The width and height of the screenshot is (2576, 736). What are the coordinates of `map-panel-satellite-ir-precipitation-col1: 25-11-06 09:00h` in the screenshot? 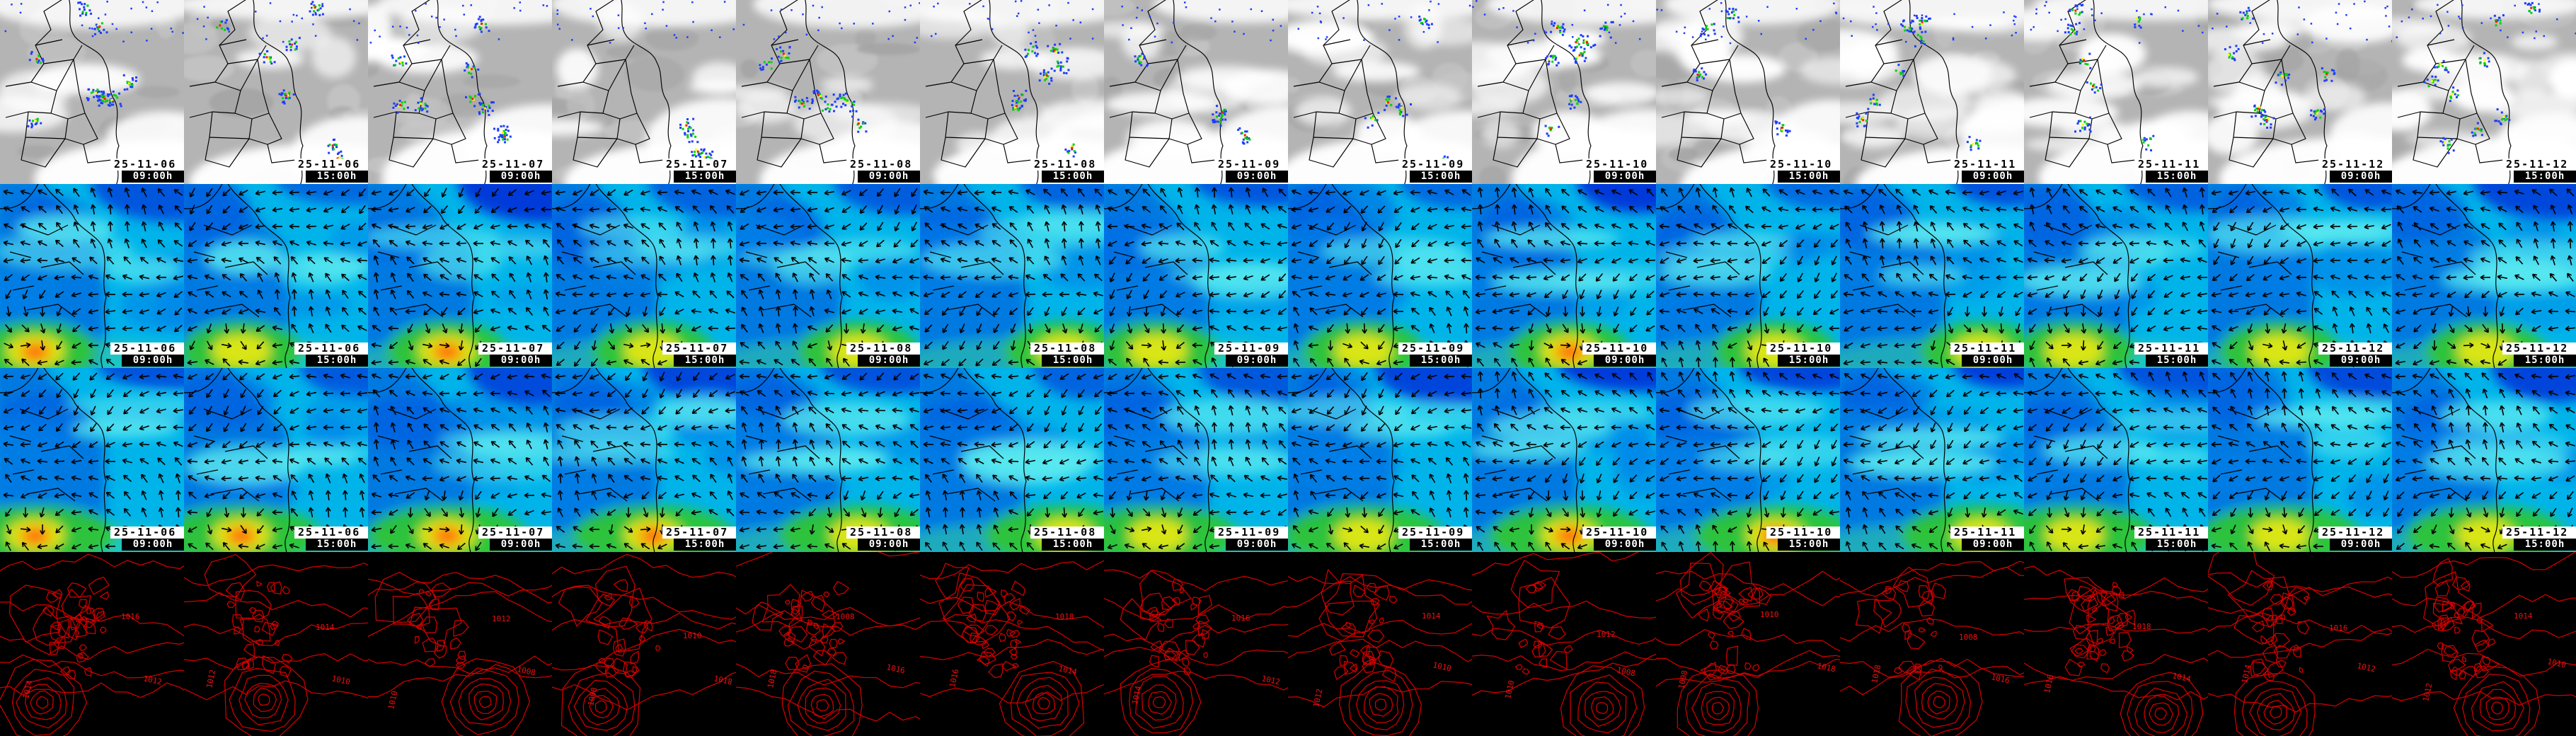 It's located at (92, 92).